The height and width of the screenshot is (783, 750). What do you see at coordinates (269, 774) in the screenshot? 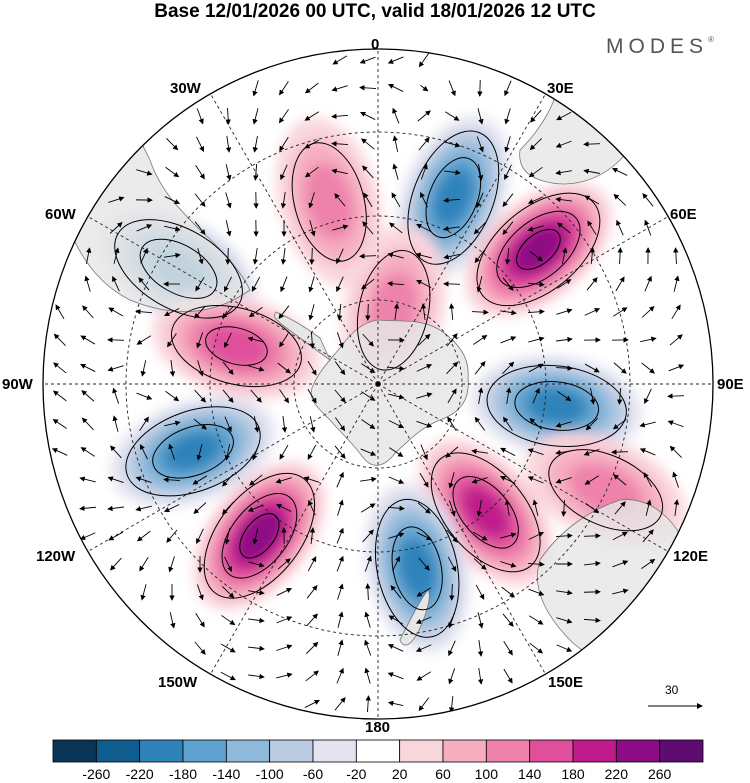
I see `colorbar-tick-label: -100` at bounding box center [269, 774].